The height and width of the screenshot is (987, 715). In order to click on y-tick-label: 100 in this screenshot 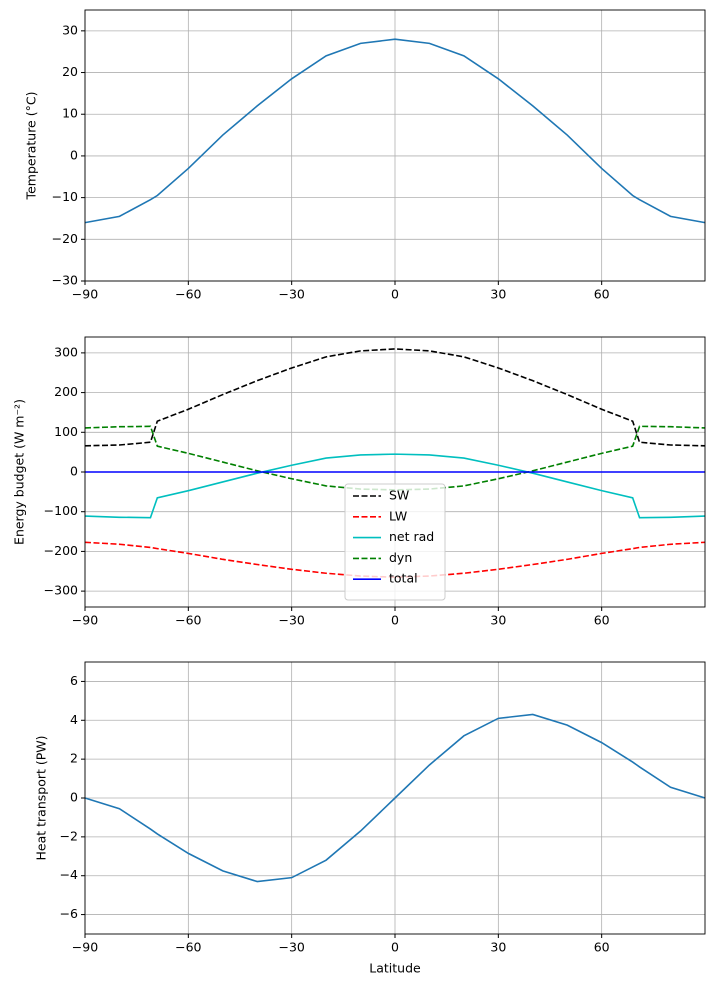, I will do `click(66, 431)`.